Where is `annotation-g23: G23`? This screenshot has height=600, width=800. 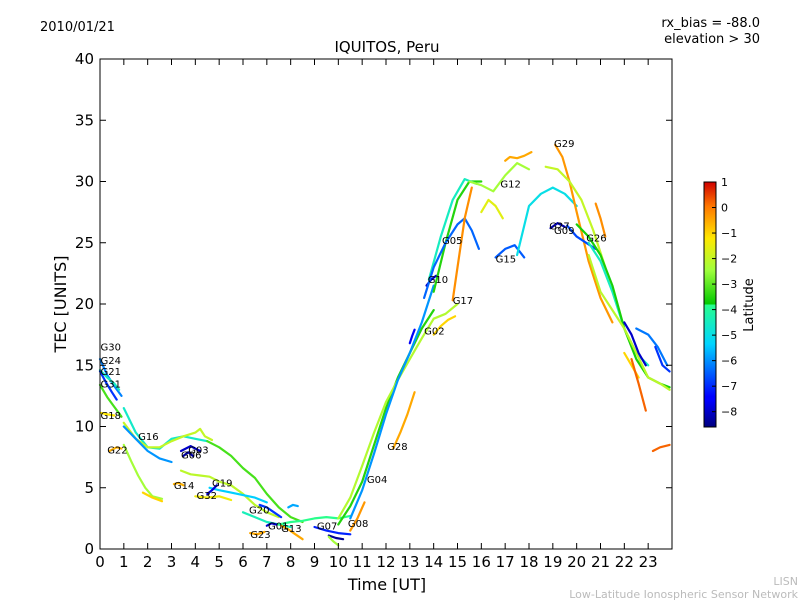
annotation-g23: G23 is located at coordinates (260, 535).